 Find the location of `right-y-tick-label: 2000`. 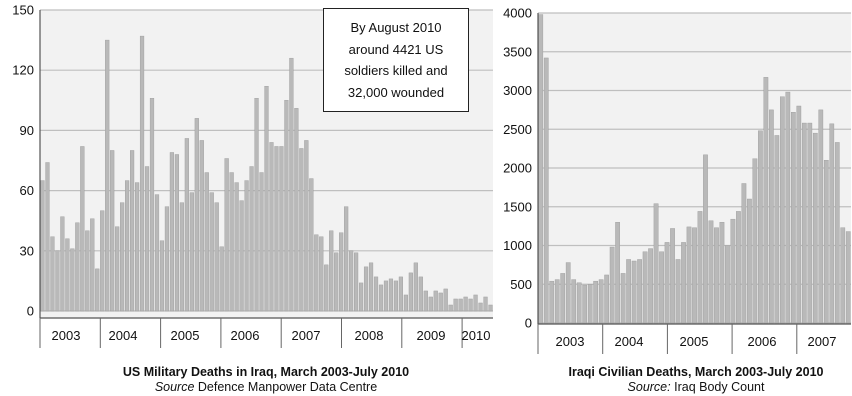

right-y-tick-label: 2000 is located at coordinates (517, 168).